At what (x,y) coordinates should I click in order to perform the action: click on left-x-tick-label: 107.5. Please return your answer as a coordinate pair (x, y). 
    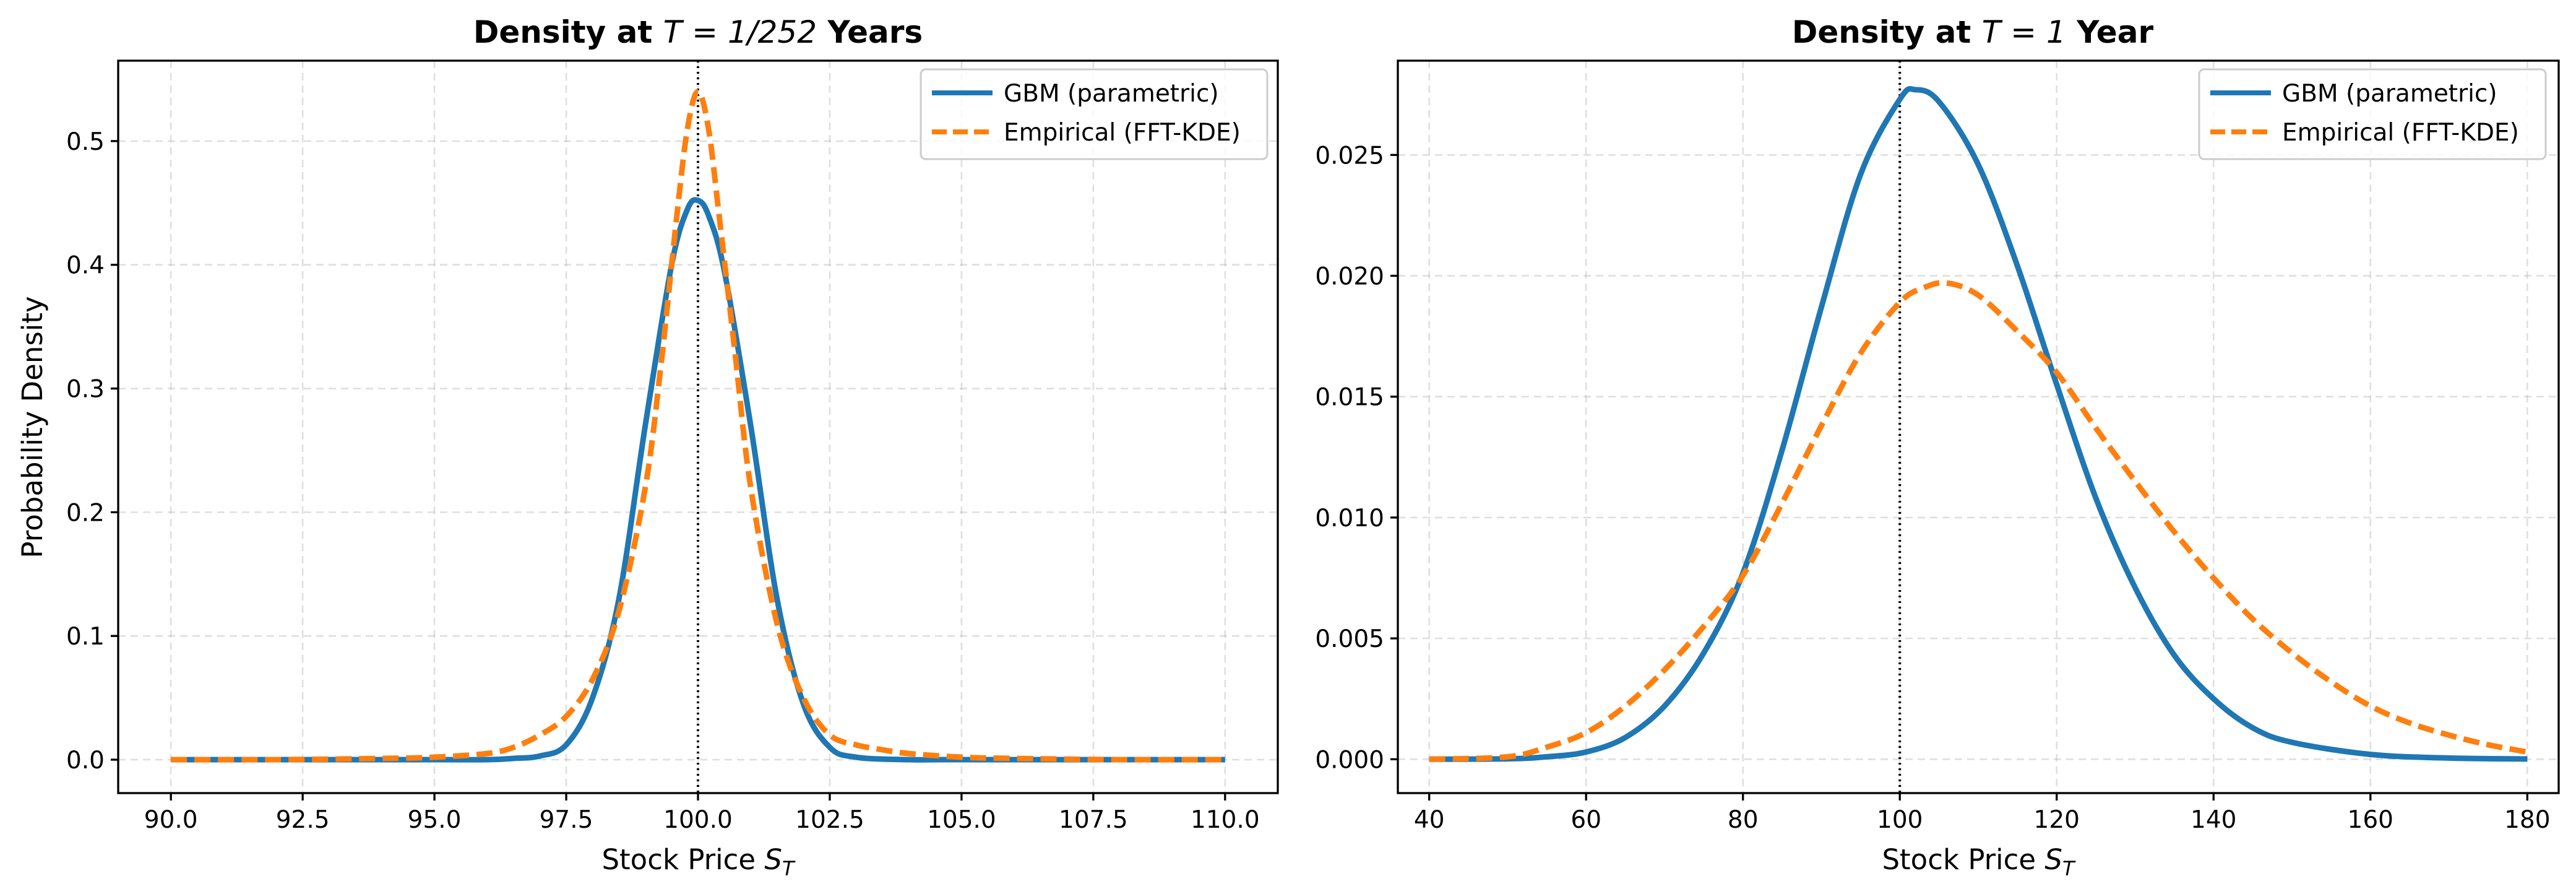
    Looking at the image, I should click on (1093, 820).